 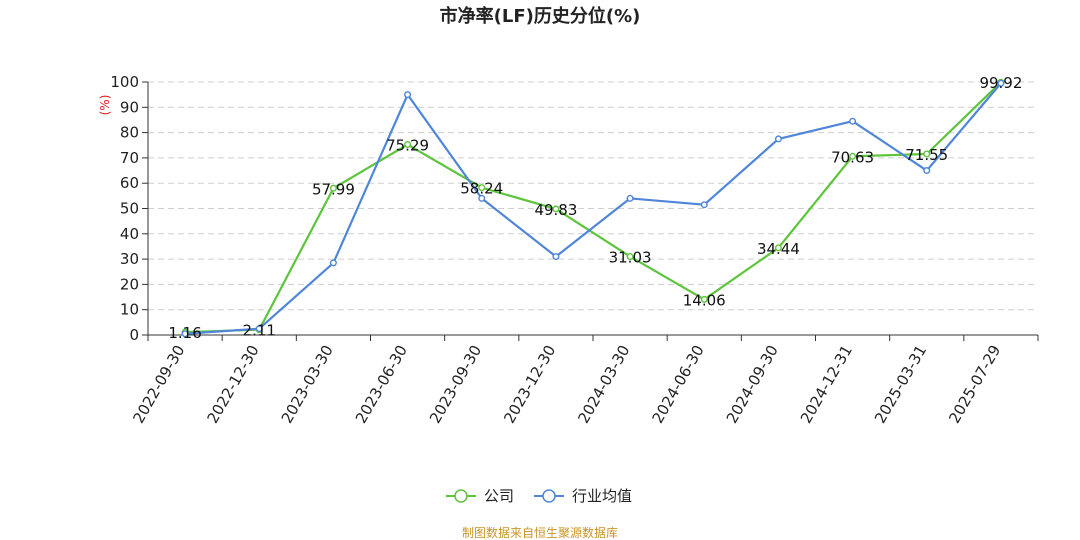 What do you see at coordinates (499, 496) in the screenshot?
I see `legend-label-0: 公司` at bounding box center [499, 496].